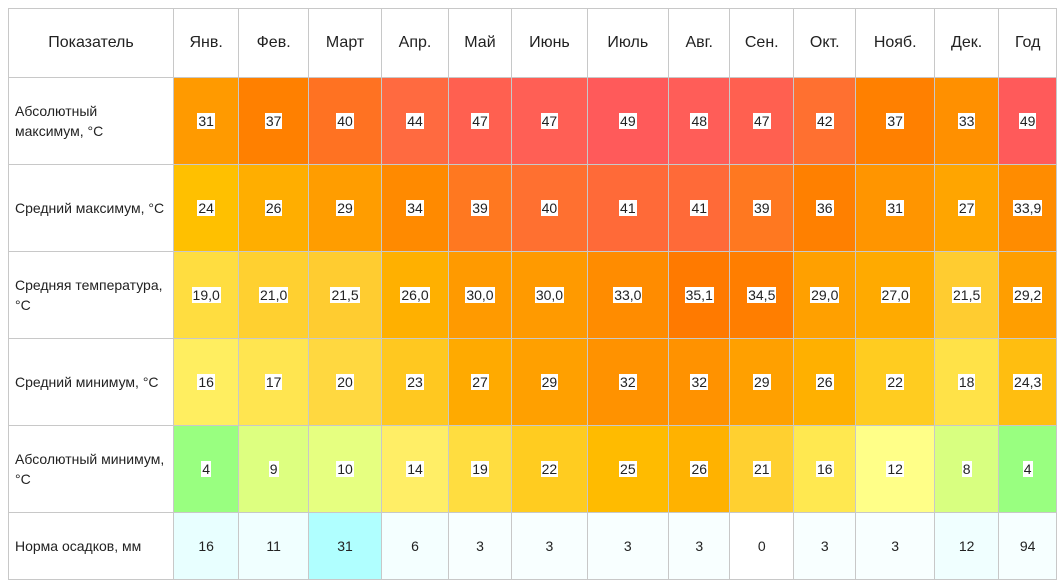  I want to click on cell-value: 24, so click(206, 208).